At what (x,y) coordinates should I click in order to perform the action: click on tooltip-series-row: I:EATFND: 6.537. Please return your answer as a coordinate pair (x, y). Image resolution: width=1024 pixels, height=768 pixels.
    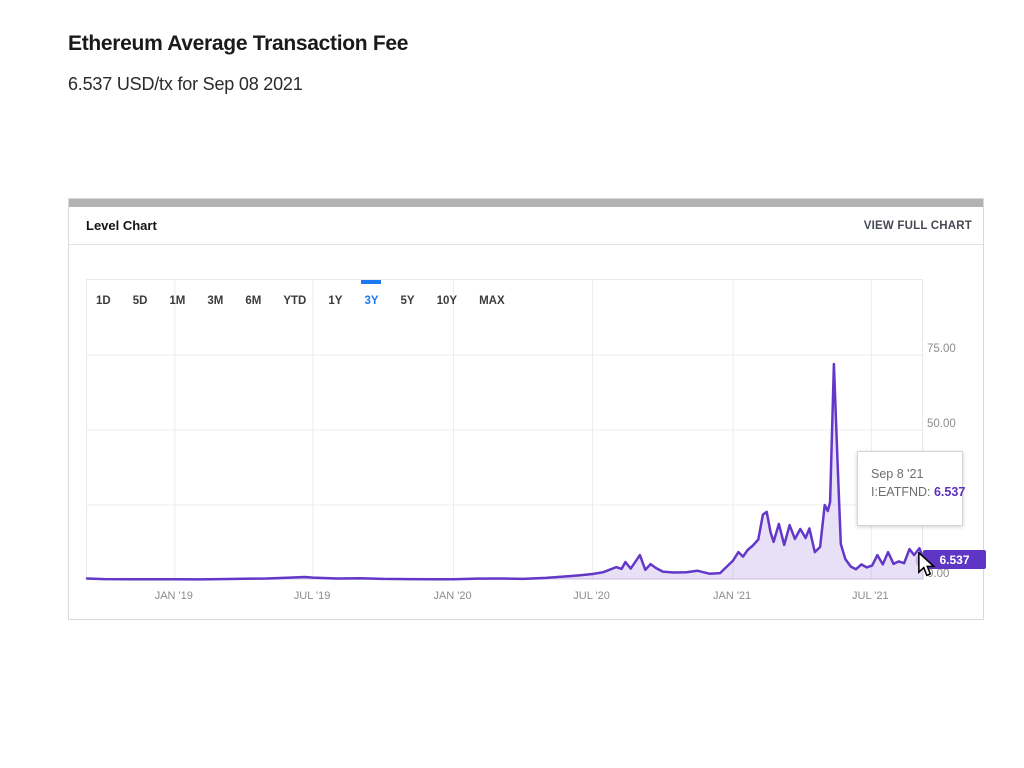
    Looking at the image, I should click on (918, 492).